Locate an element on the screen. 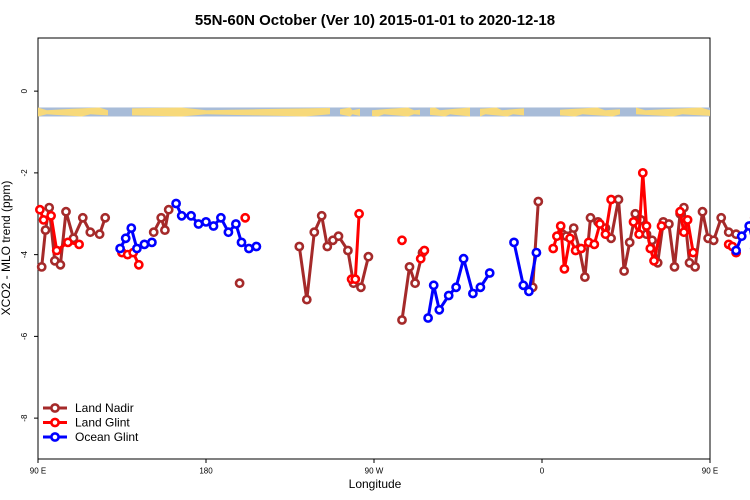 The width and height of the screenshot is (750, 500). y-tick-label: -6 is located at coordinates (24, 336).